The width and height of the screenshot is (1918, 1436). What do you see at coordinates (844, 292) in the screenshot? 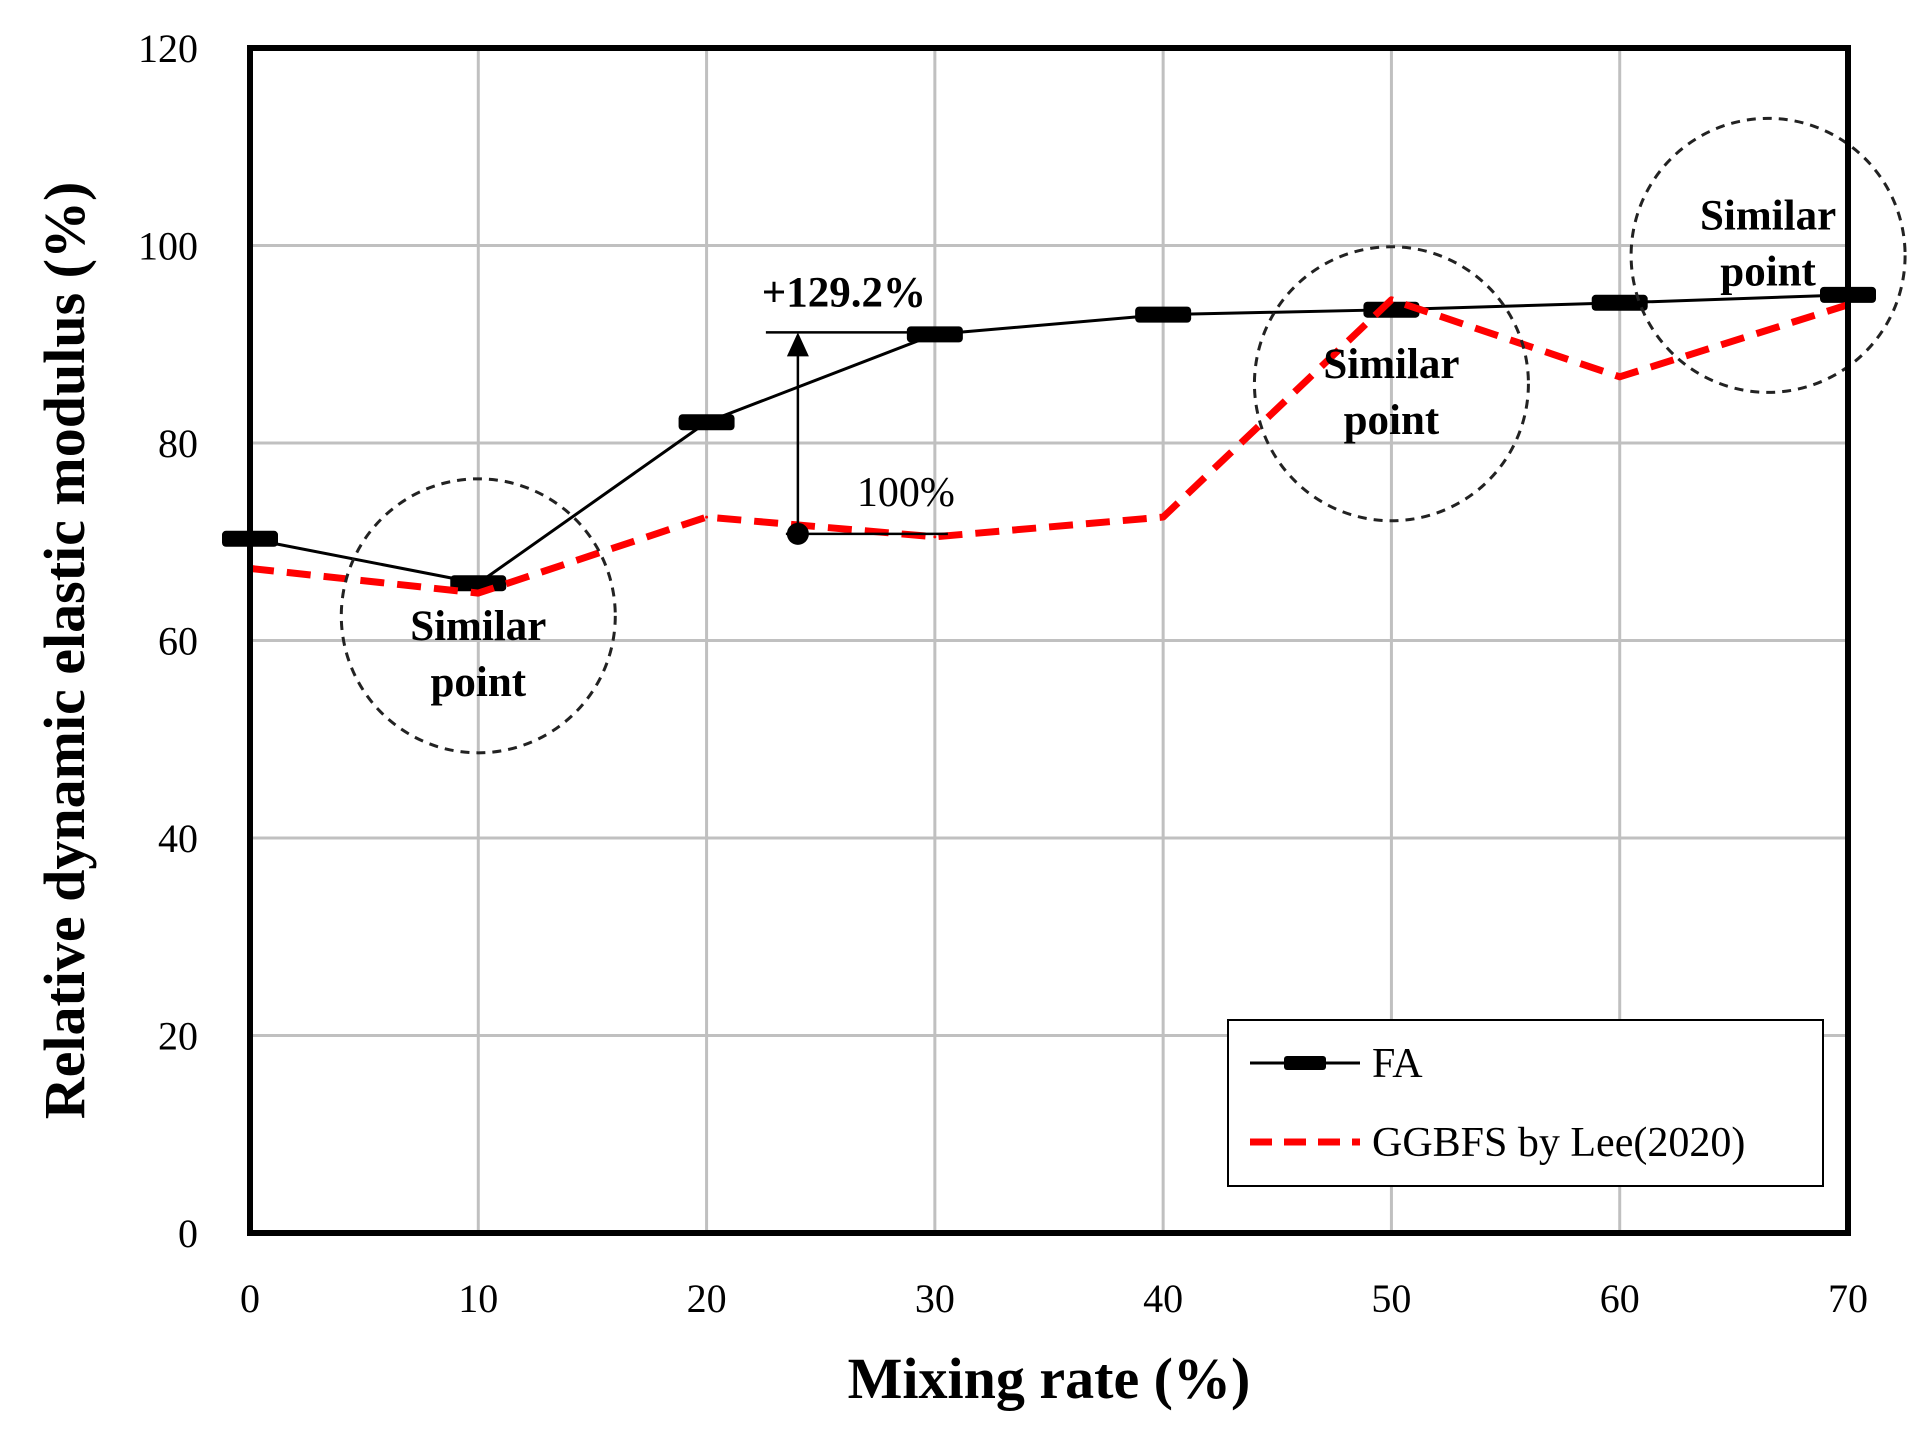
I see `increase-label: +129.2%` at bounding box center [844, 292].